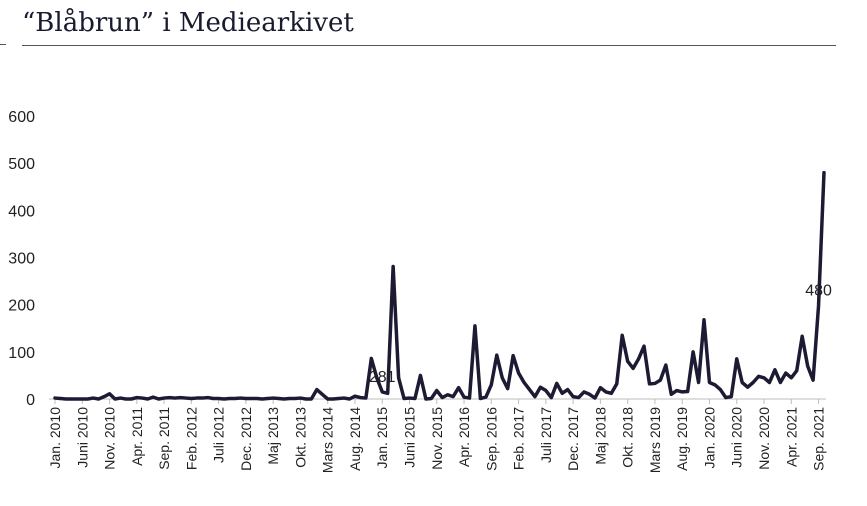  I want to click on x-tick-label: Apr. 2016, so click(464, 437).